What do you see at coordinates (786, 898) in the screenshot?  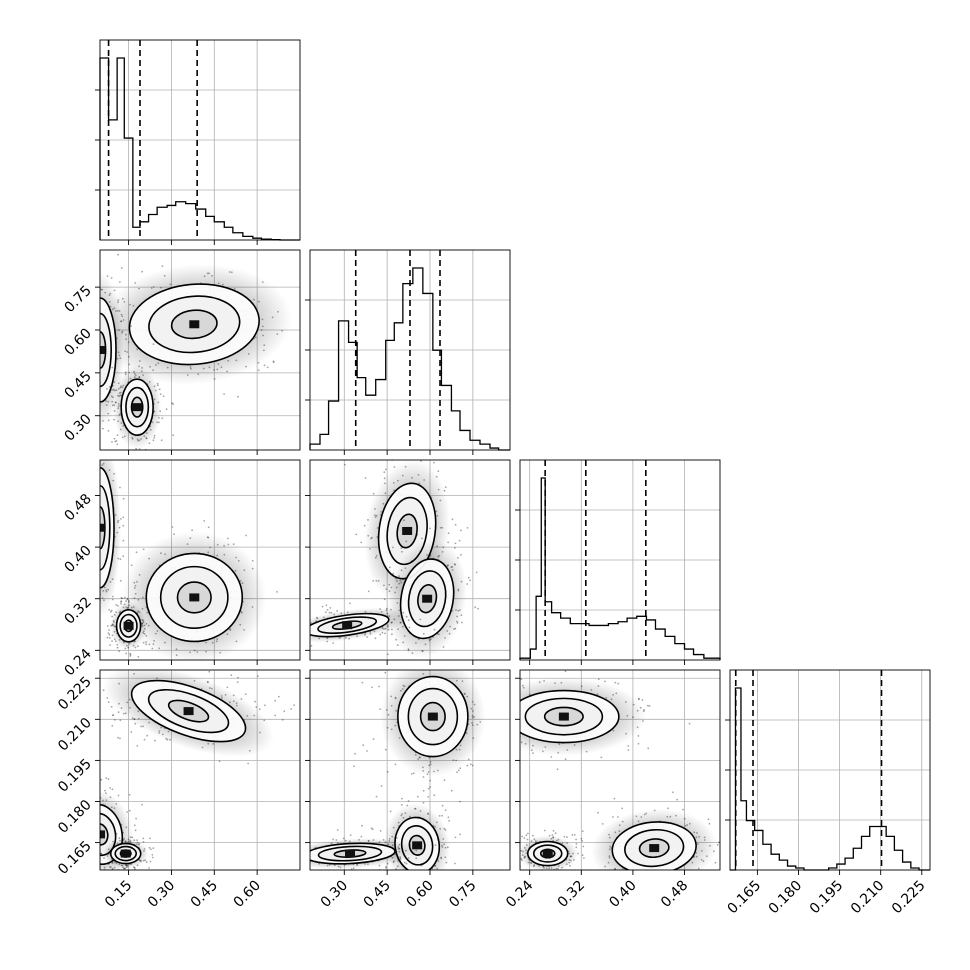 I see `x-tick-label: 0.180` at bounding box center [786, 898].